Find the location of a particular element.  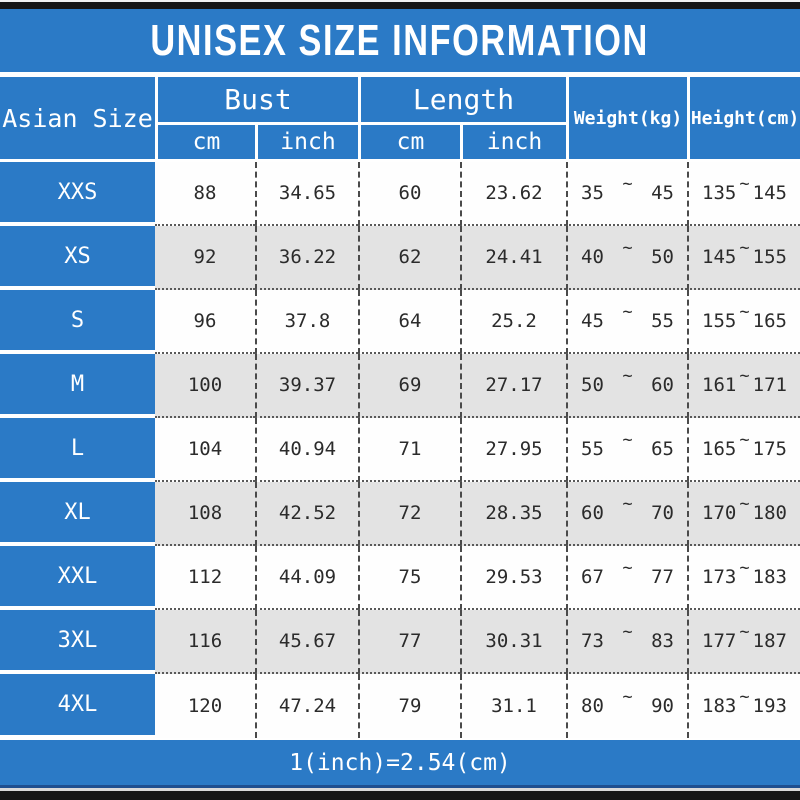

length-inch-value: 29.53 is located at coordinates (513, 578).